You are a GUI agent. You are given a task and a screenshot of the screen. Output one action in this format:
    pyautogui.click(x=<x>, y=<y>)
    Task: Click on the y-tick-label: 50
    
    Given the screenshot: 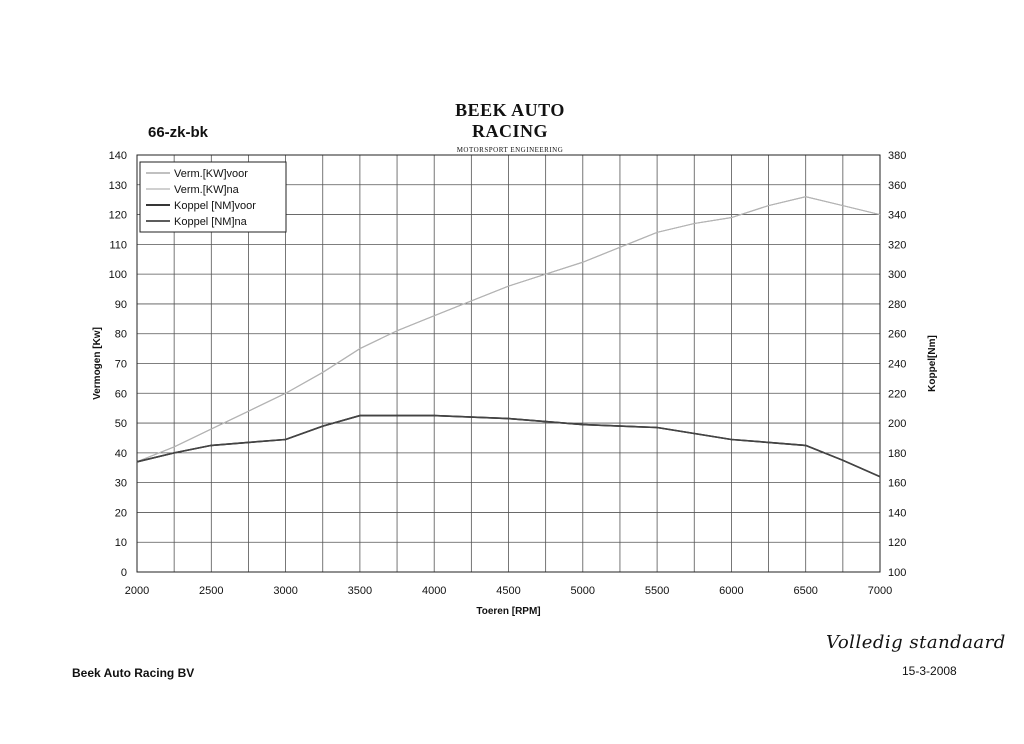 What is the action you would take?
    pyautogui.click(x=121, y=424)
    